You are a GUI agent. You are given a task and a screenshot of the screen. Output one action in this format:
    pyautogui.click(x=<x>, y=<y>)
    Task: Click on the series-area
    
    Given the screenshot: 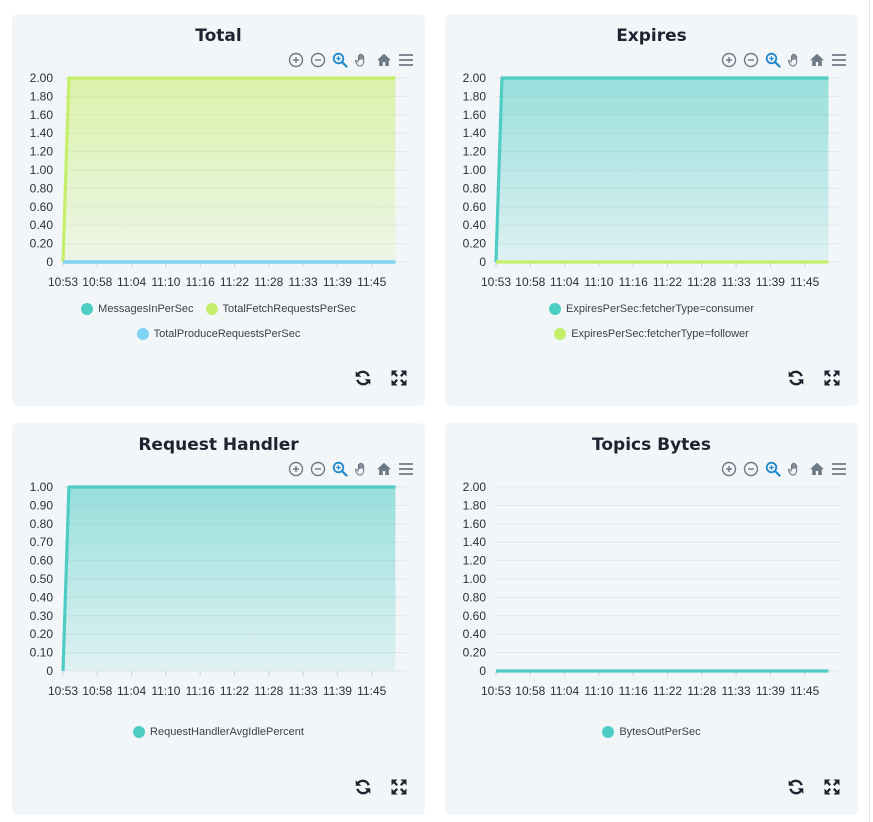 What is the action you would take?
    pyautogui.click(x=662, y=170)
    